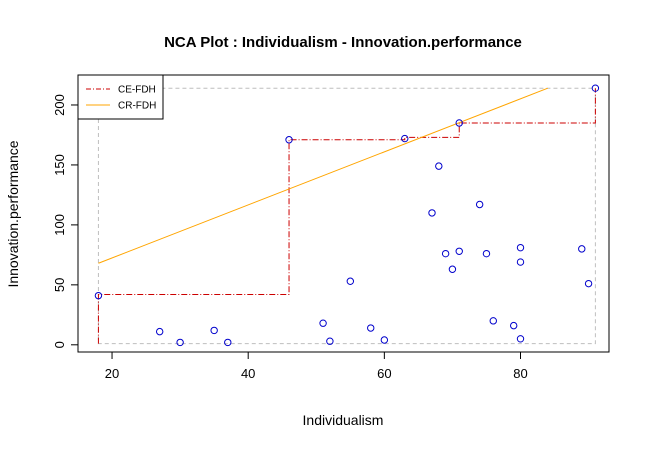  Describe the element at coordinates (59, 225) in the screenshot. I see `y-tick-label: 100` at that location.